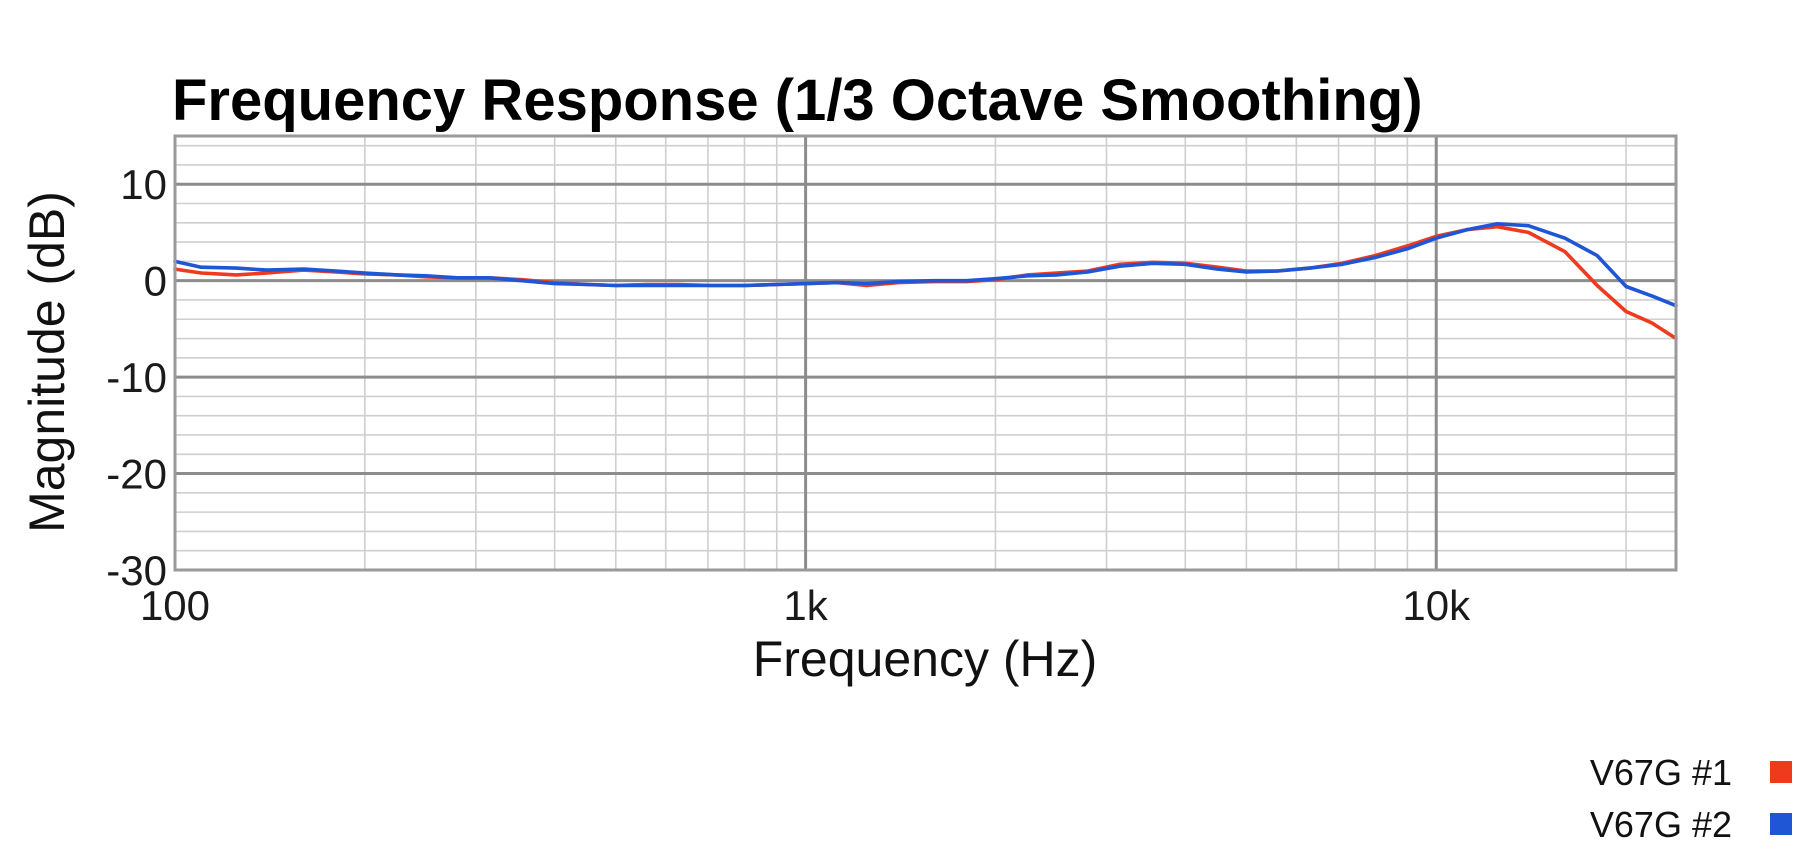 The image size is (1800, 862). I want to click on legend-label-2: V67G #2, so click(1661, 824).